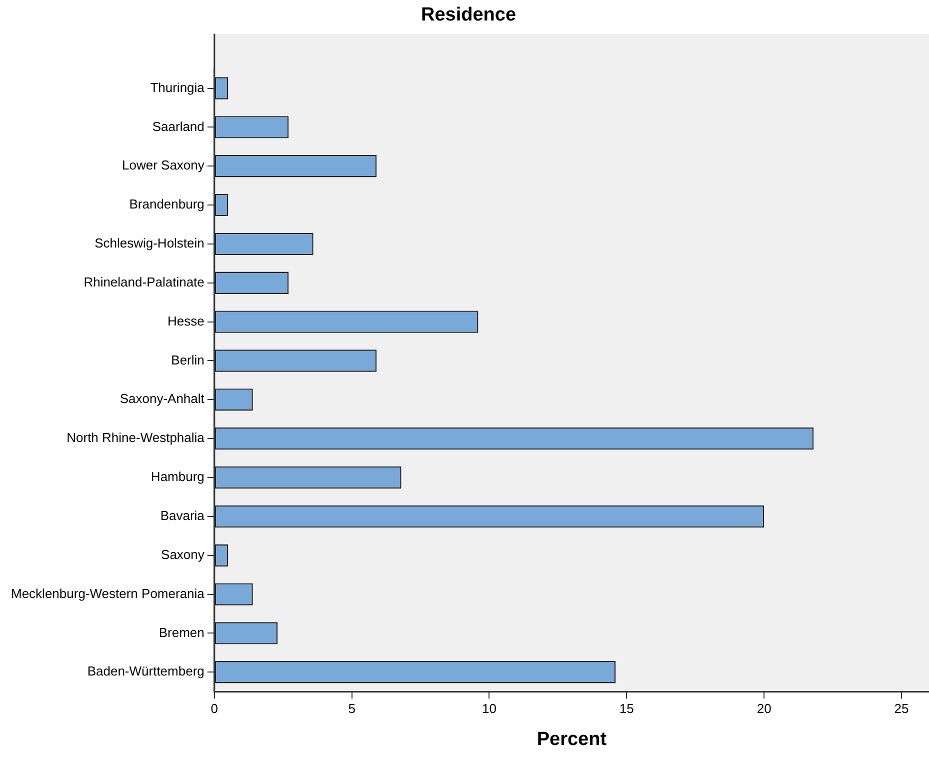  Describe the element at coordinates (149, 243) in the screenshot. I see `y-tick-label: Schleswig-Holstein` at that location.